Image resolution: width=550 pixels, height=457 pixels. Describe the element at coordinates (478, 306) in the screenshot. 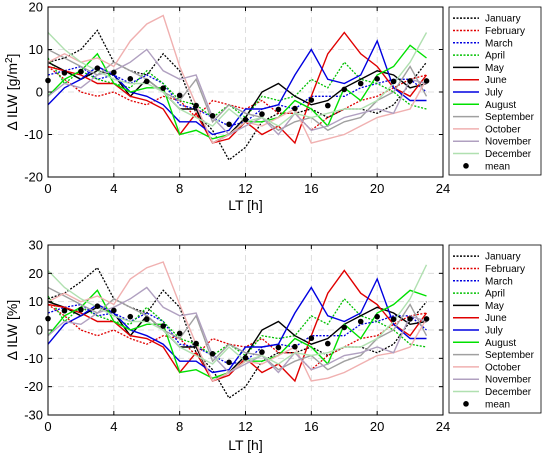

I see `legend-item: May` at that location.